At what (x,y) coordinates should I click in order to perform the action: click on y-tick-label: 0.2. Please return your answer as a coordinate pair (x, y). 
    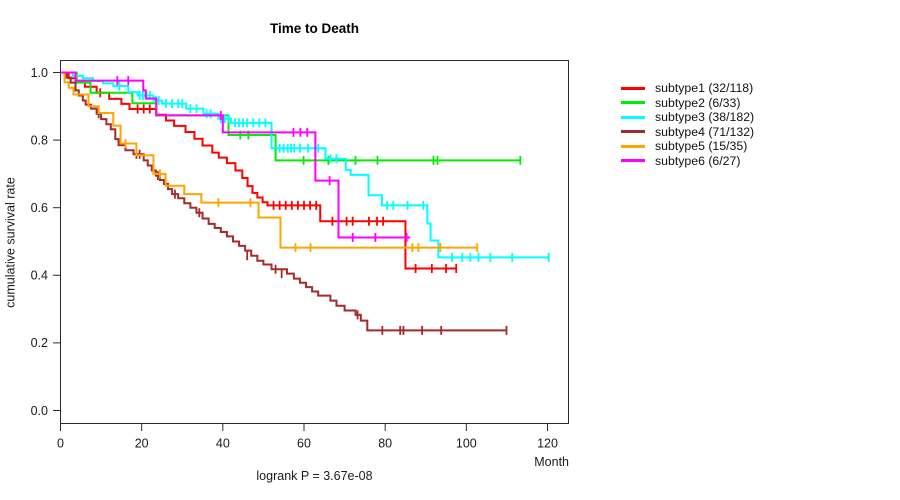
    Looking at the image, I should click on (39, 343).